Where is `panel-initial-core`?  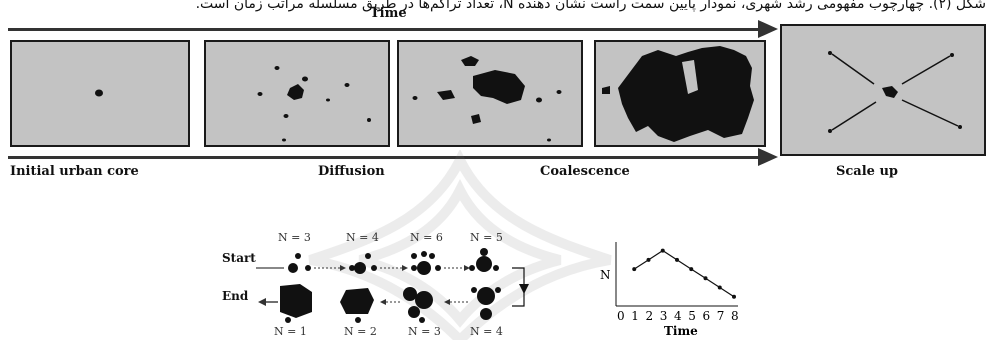 panel-initial-core is located at coordinates (100, 93).